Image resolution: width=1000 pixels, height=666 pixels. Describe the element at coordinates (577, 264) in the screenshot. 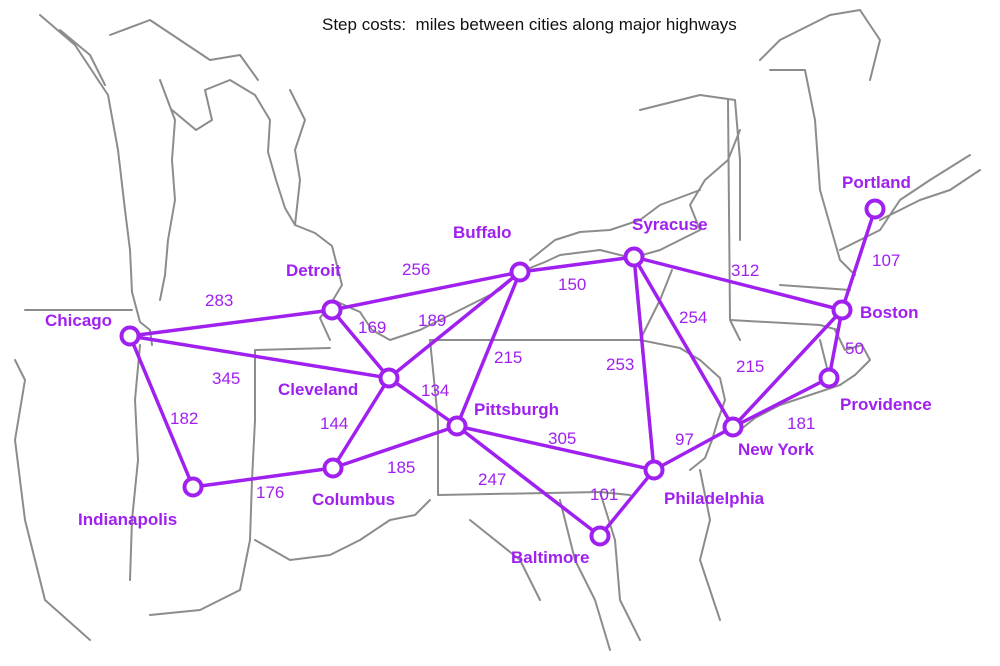

I see `road-buffalo-syracuse` at that location.